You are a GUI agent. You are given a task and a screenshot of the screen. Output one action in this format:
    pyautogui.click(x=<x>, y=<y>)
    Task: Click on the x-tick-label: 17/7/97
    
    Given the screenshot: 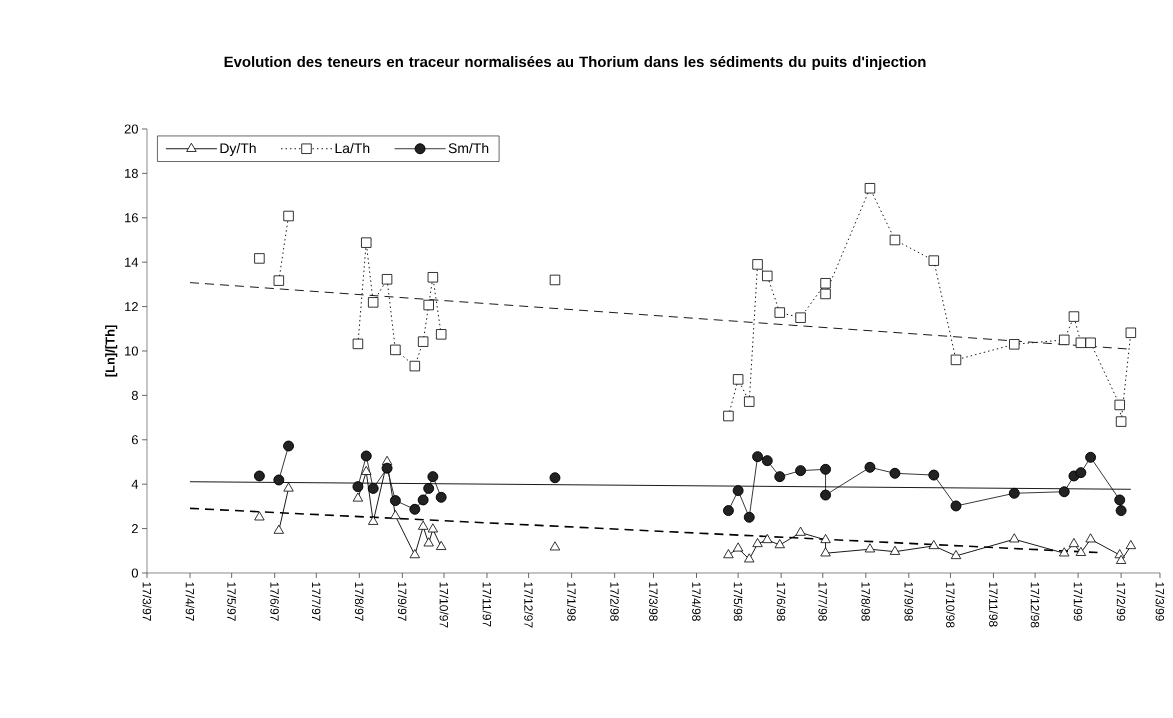 What is the action you would take?
    pyautogui.click(x=316, y=601)
    